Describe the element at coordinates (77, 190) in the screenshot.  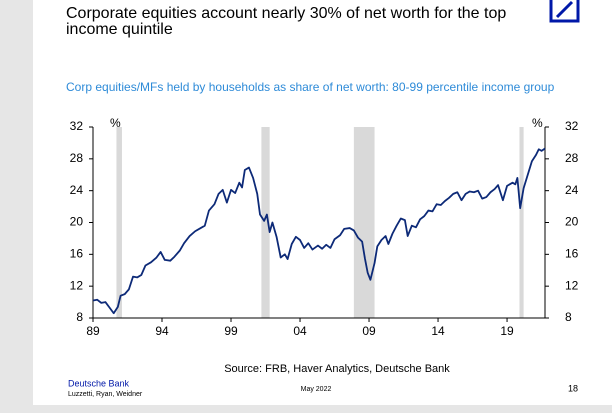
I see `y-tick-label: 24` at that location.